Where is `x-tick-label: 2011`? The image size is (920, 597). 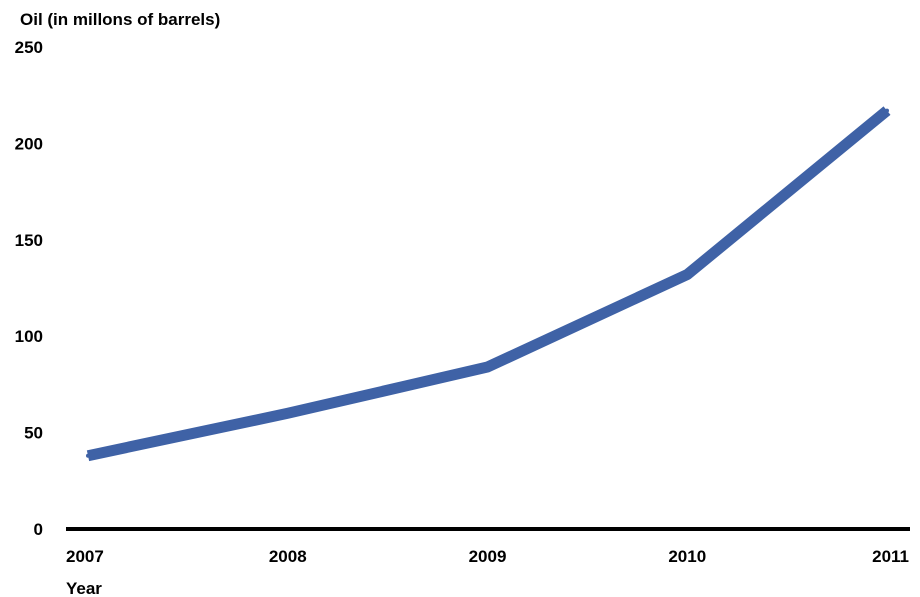 x-tick-label: 2011 is located at coordinates (890, 556).